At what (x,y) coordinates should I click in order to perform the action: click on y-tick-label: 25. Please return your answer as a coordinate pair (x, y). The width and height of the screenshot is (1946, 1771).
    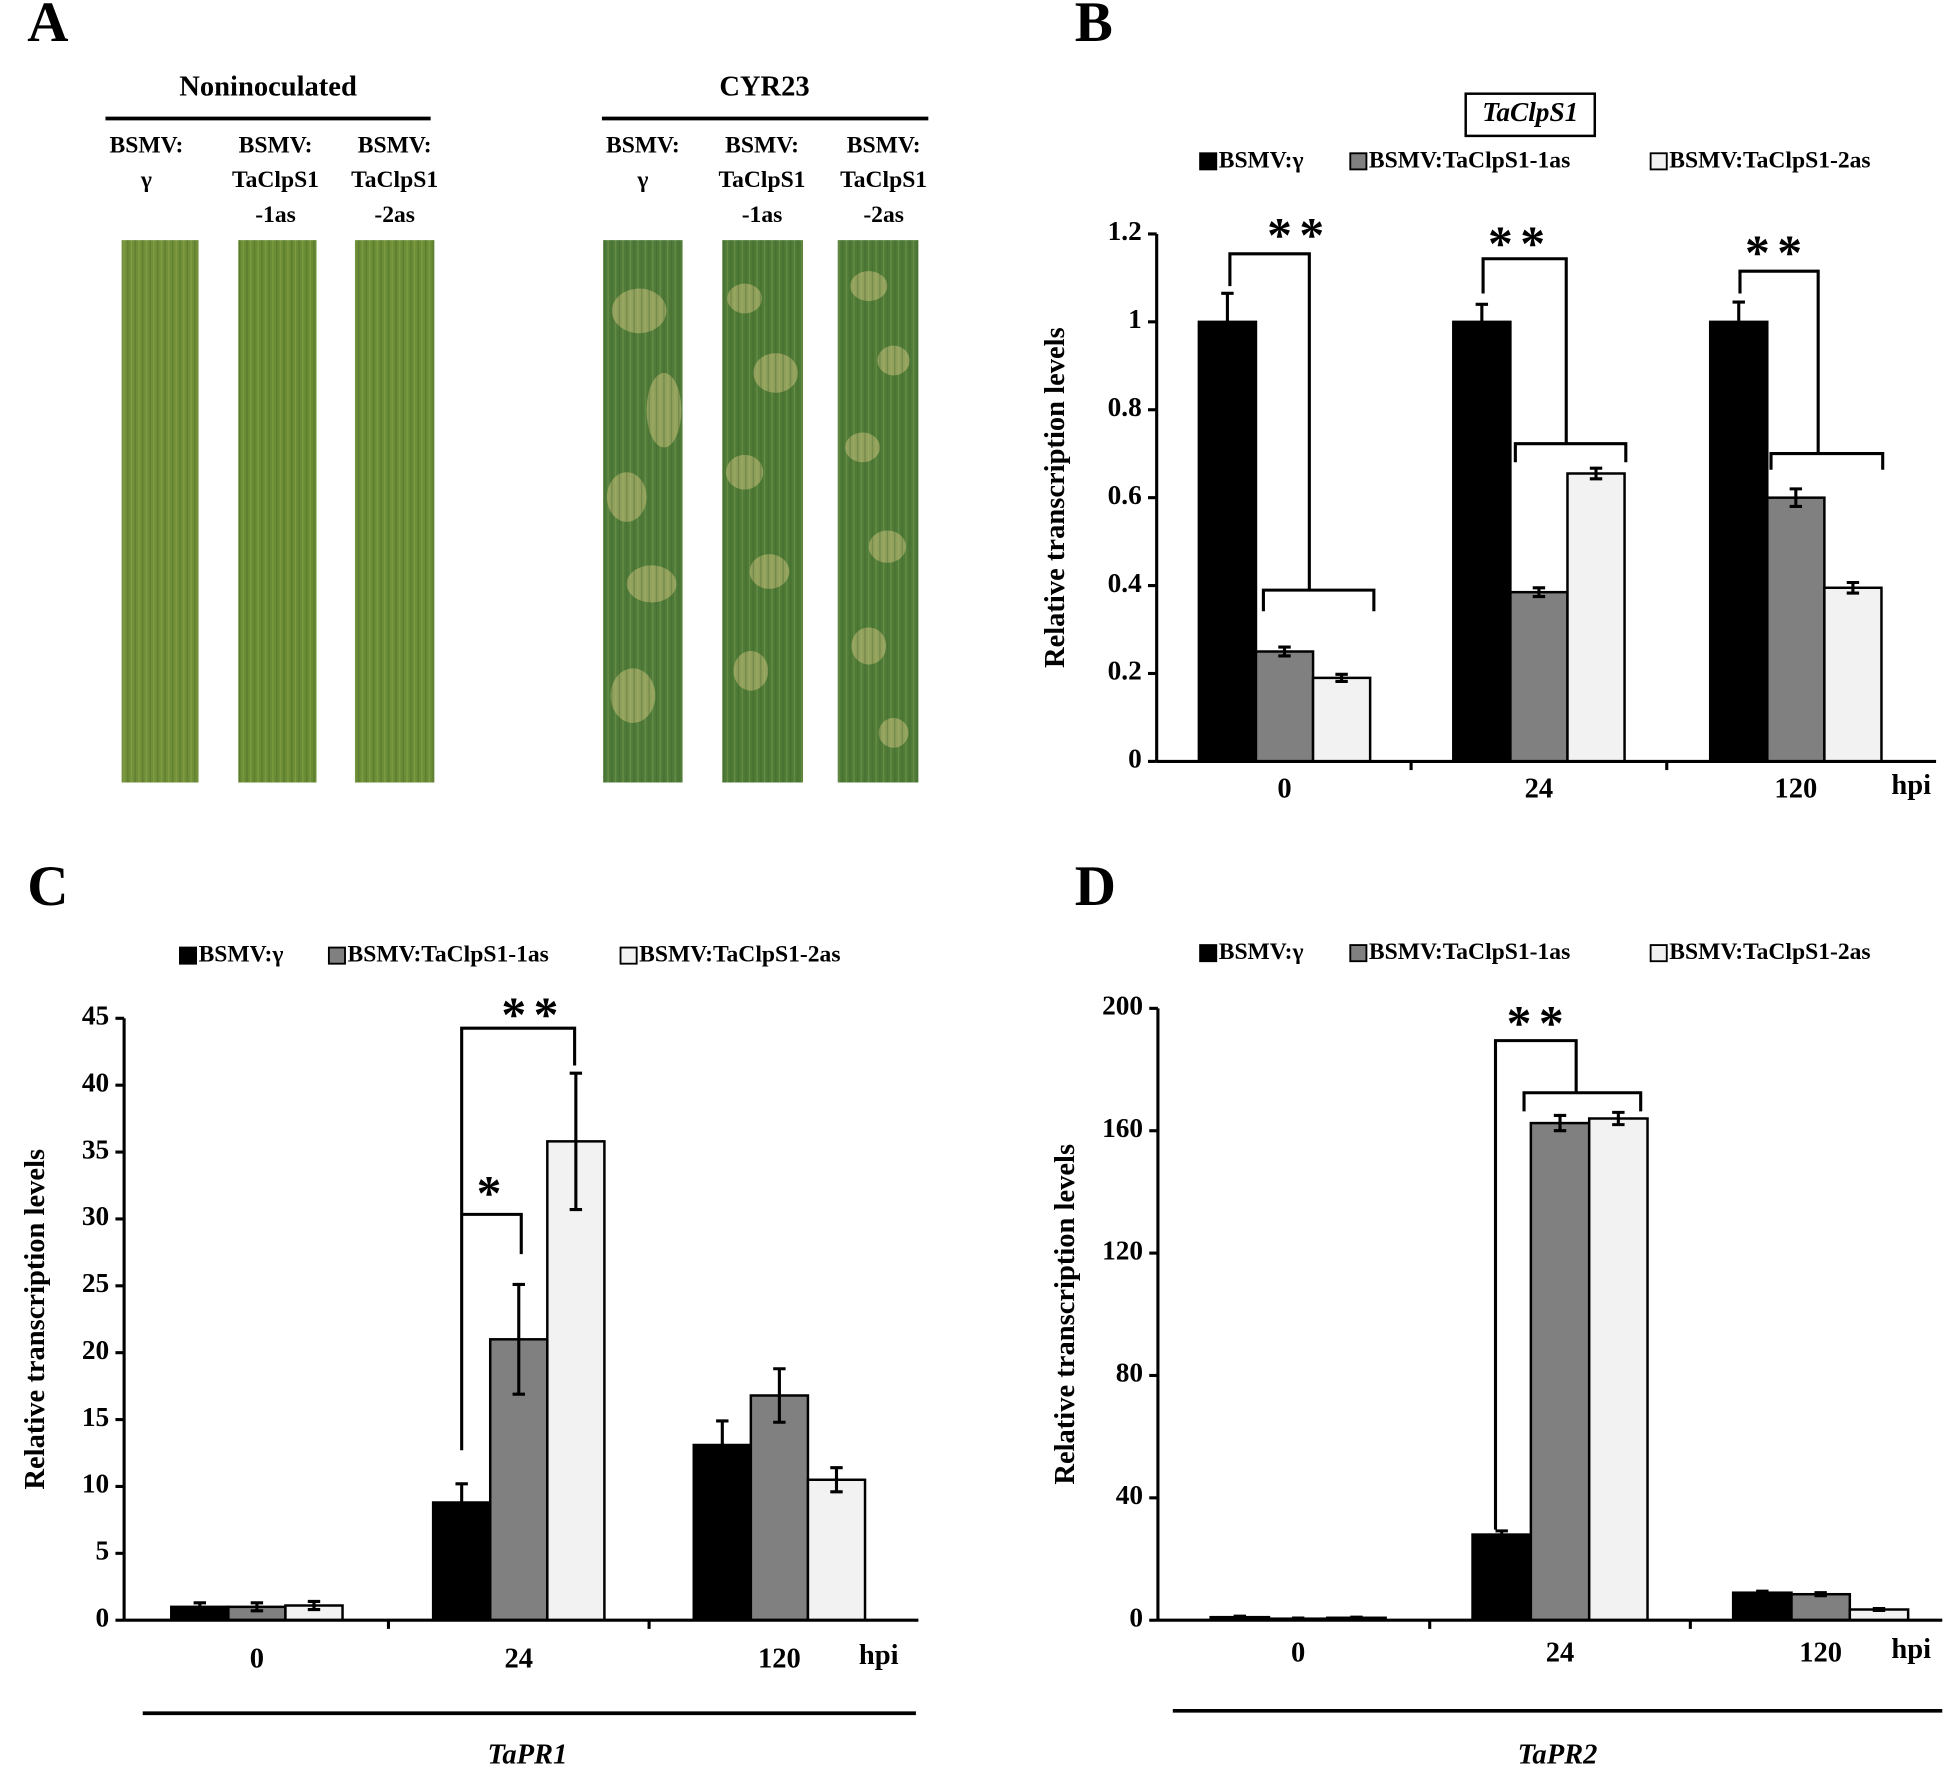
    Looking at the image, I should click on (95, 1283).